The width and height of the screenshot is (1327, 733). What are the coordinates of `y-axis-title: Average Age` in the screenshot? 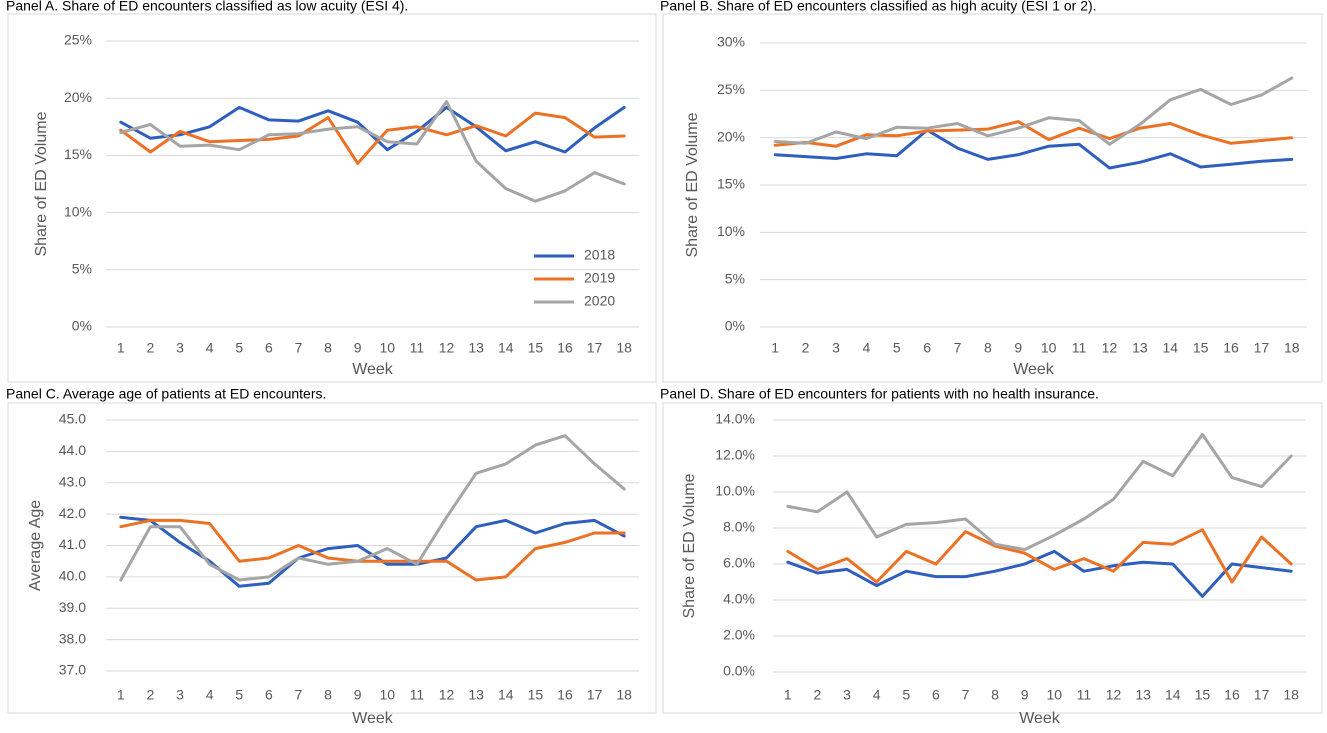 It's located at (35, 545).